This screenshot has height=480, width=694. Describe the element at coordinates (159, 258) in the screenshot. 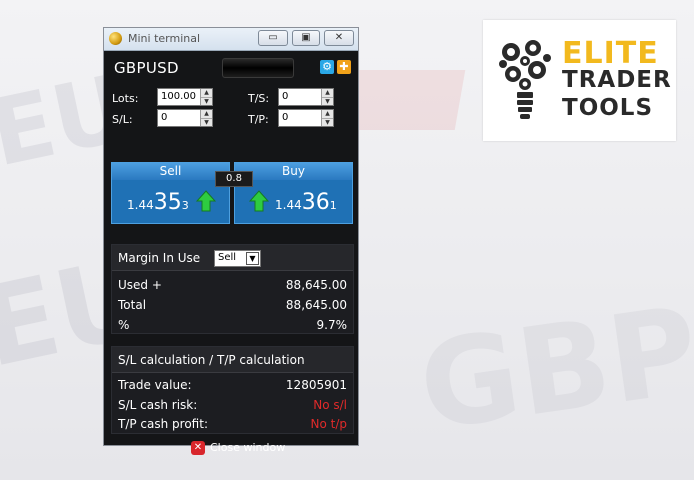

I see `margin-title: Margin In Use` at that location.